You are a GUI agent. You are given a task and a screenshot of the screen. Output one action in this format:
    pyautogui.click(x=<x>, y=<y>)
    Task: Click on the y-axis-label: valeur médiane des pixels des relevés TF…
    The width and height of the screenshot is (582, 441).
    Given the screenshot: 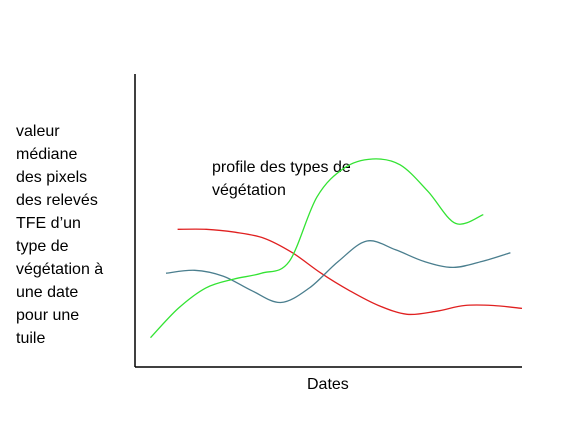 What is the action you would take?
    pyautogui.click(x=60, y=235)
    